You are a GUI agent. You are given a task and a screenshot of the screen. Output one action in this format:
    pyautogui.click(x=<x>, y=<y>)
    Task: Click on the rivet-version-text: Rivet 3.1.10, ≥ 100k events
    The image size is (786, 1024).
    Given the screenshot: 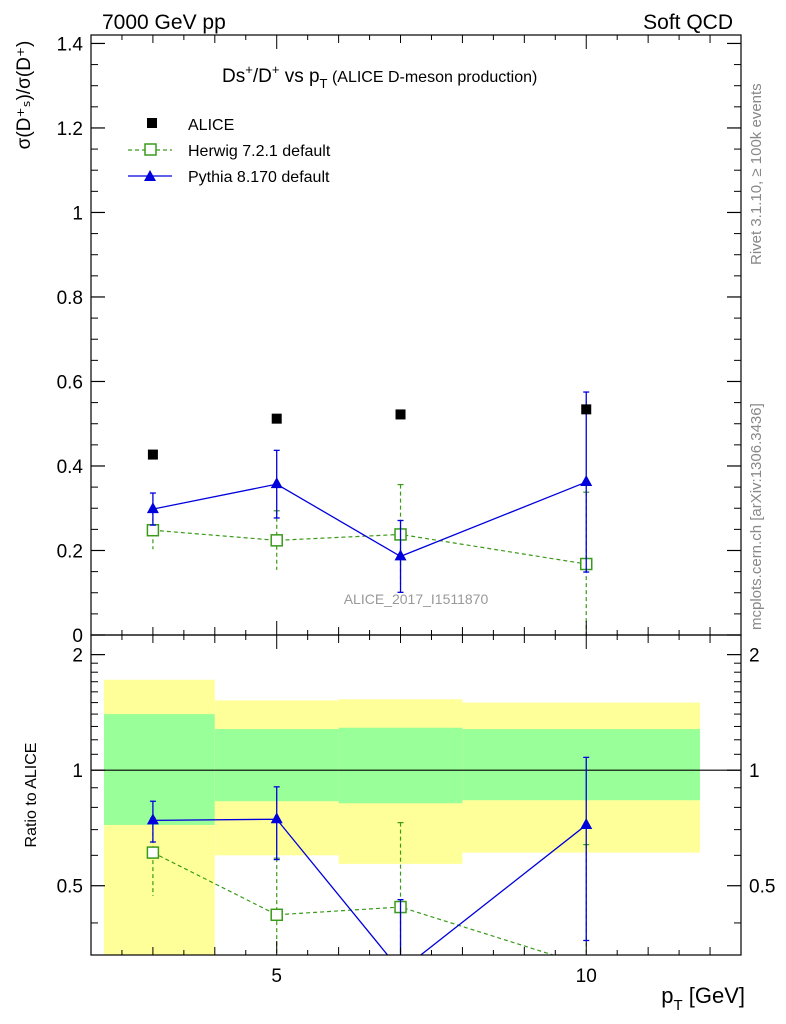 What is the action you would take?
    pyautogui.click(x=756, y=174)
    